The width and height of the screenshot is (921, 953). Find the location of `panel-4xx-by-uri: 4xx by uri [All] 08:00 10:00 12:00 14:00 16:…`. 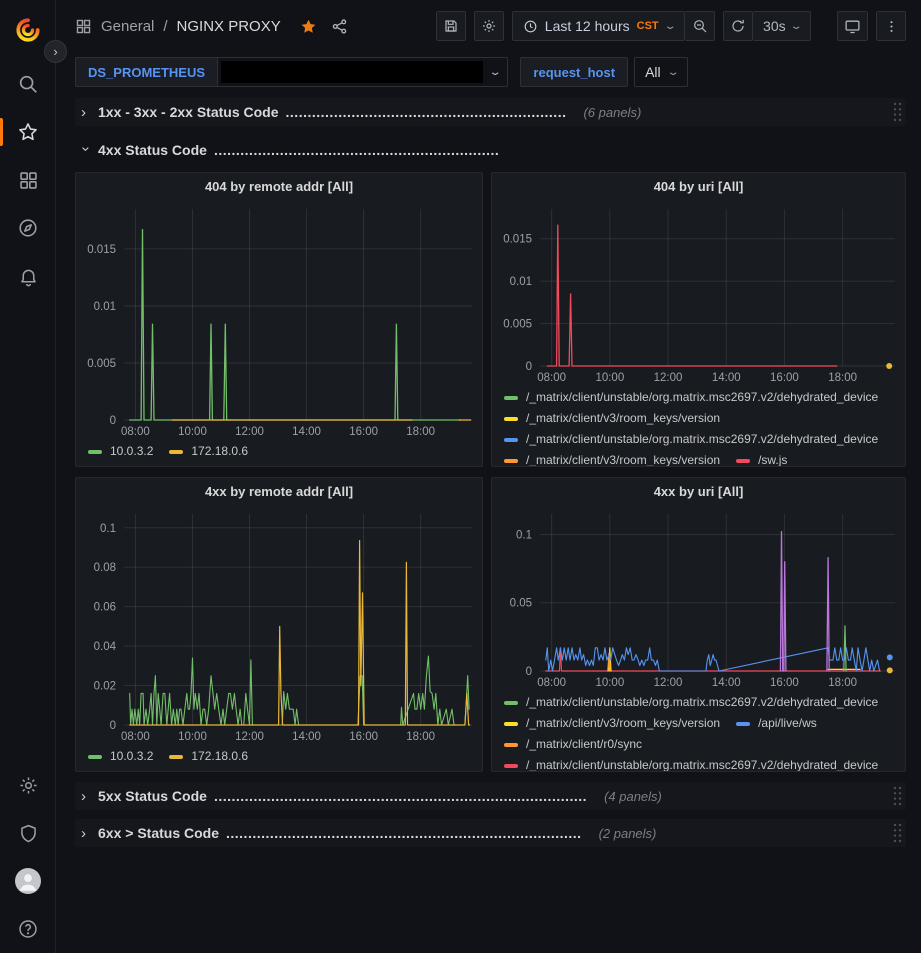

panel-4xx-by-uri: 4xx by uri [All] 08:00 10:00 12:00 14:00 16:… is located at coordinates (698, 624).